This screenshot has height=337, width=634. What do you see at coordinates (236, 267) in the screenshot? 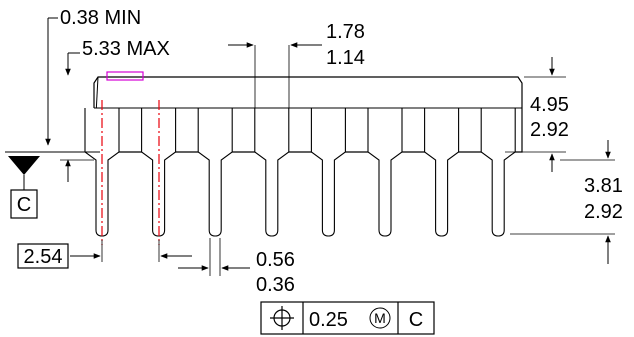
I see `lead-width-dimension: 0.56 0.36` at bounding box center [236, 267].